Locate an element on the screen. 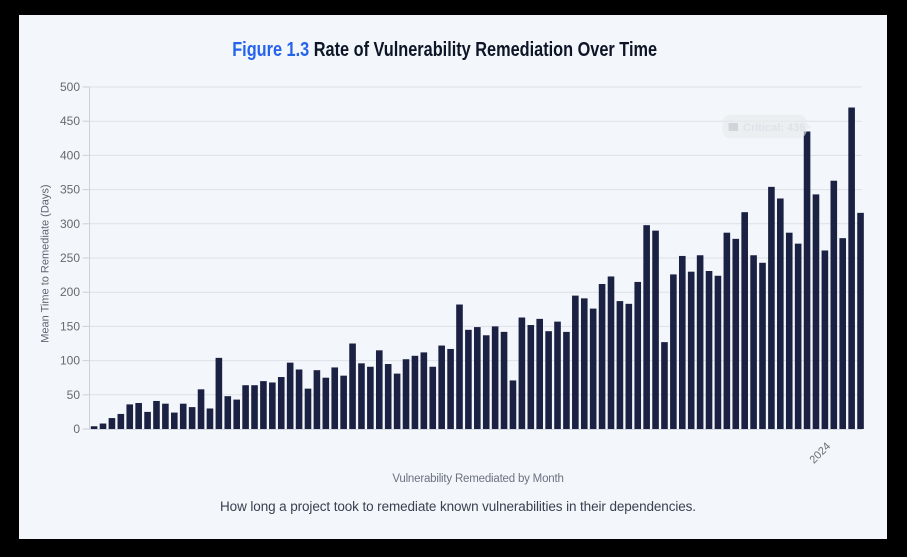  svg-text: 150 is located at coordinates (70, 326).